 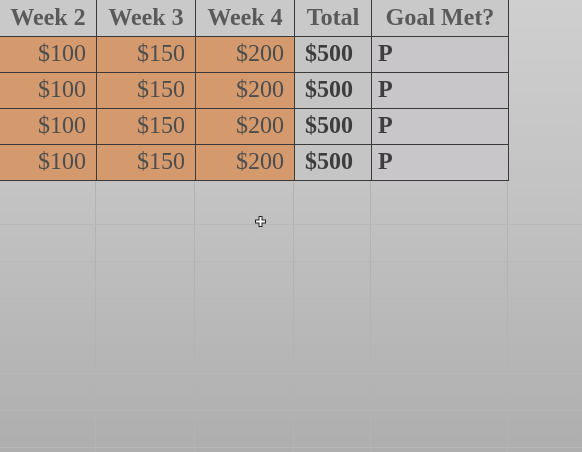 I want to click on header-cell-week4: Week 4, so click(x=245, y=18).